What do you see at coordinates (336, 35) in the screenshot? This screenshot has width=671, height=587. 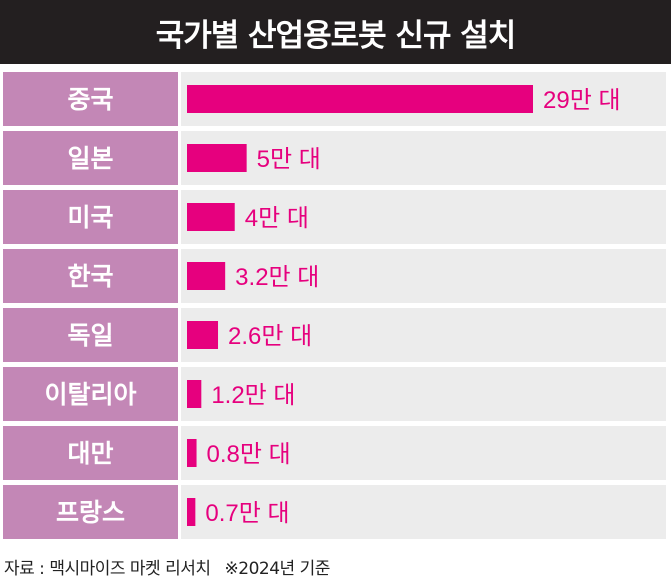 I see `chart-title: 국가별 산업용로봇 신규 설치` at bounding box center [336, 35].